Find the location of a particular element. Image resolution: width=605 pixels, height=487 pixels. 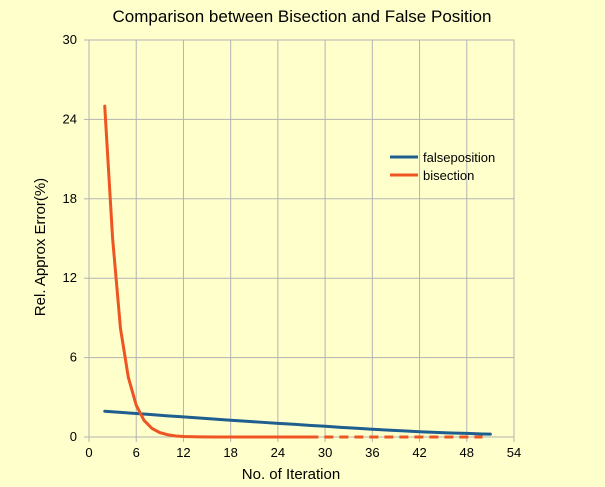

y-axis: 0 6 12 18 24 30 is located at coordinates (76, 238).